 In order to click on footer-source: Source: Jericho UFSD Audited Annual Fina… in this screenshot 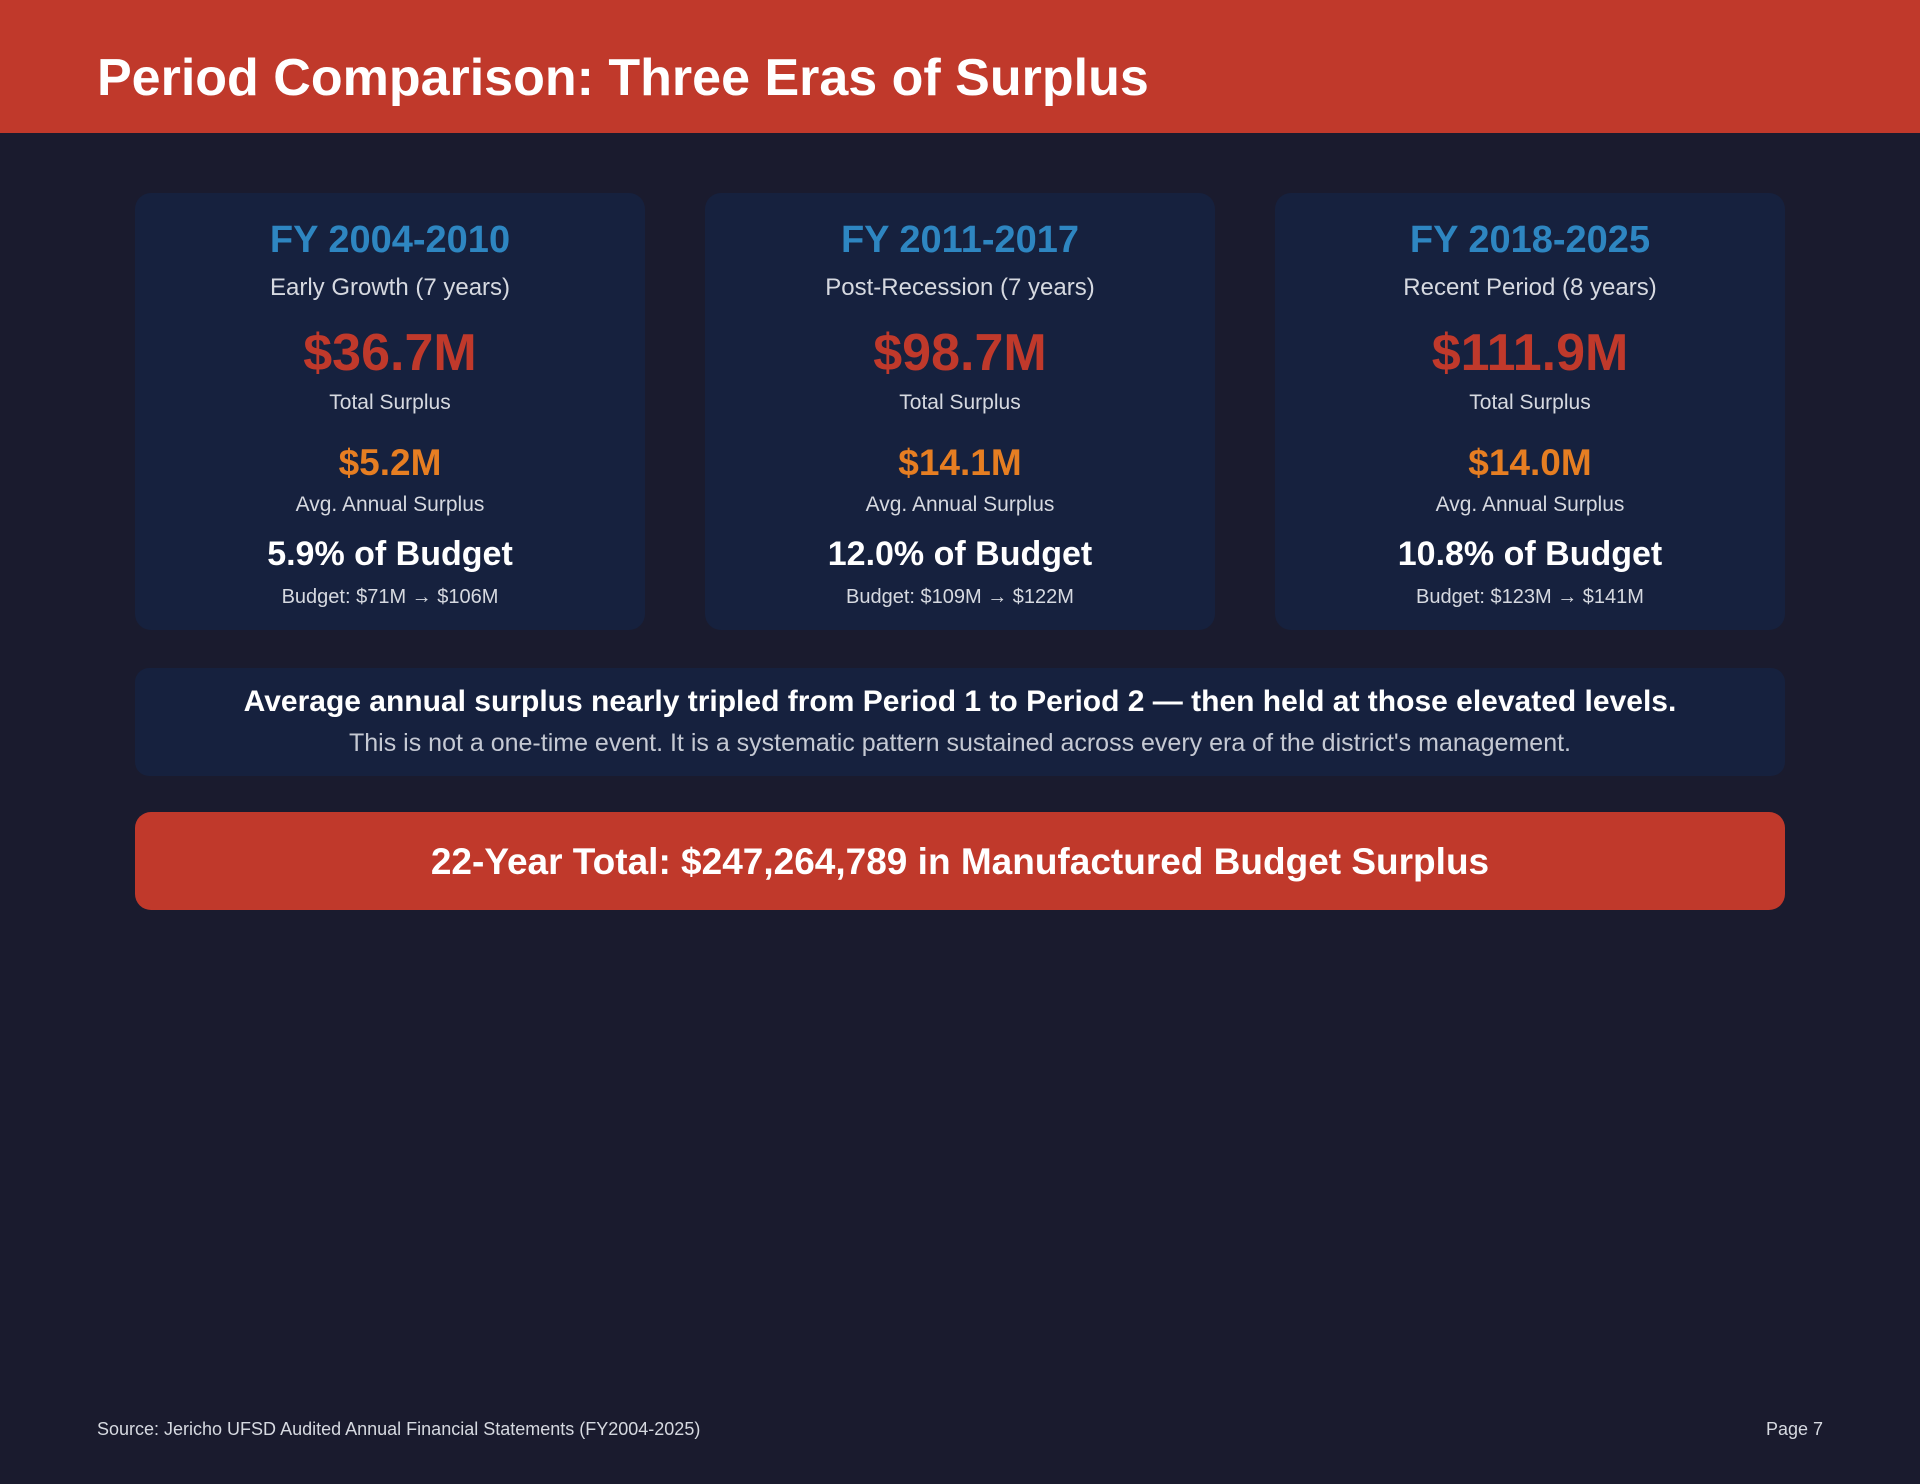, I will do `click(399, 1429)`.